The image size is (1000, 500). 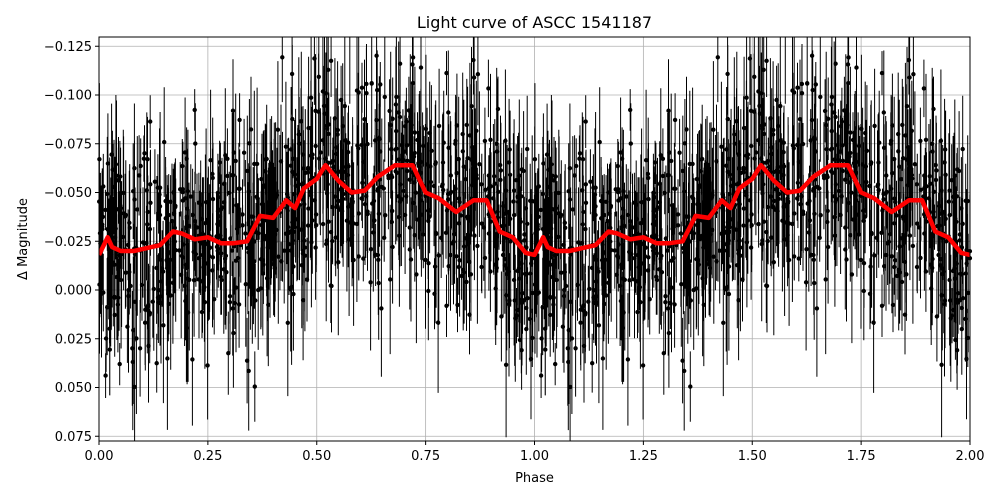 I want to click on y-tick-label: −0.075, so click(x=68, y=144).